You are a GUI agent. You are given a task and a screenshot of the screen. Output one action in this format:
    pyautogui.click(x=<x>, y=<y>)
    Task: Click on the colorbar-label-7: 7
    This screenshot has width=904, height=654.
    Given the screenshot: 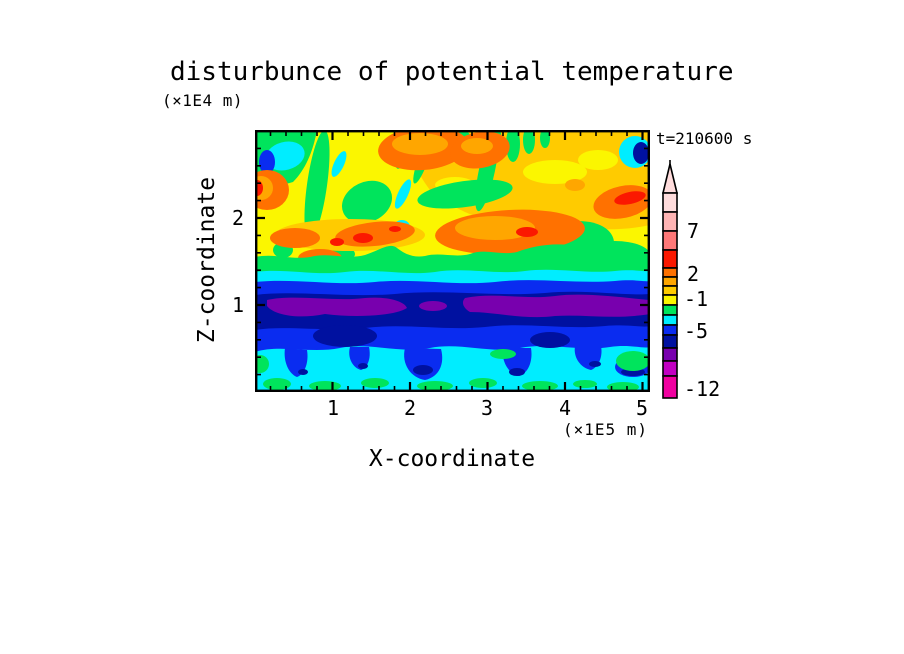 What is the action you would take?
    pyautogui.click(x=693, y=231)
    